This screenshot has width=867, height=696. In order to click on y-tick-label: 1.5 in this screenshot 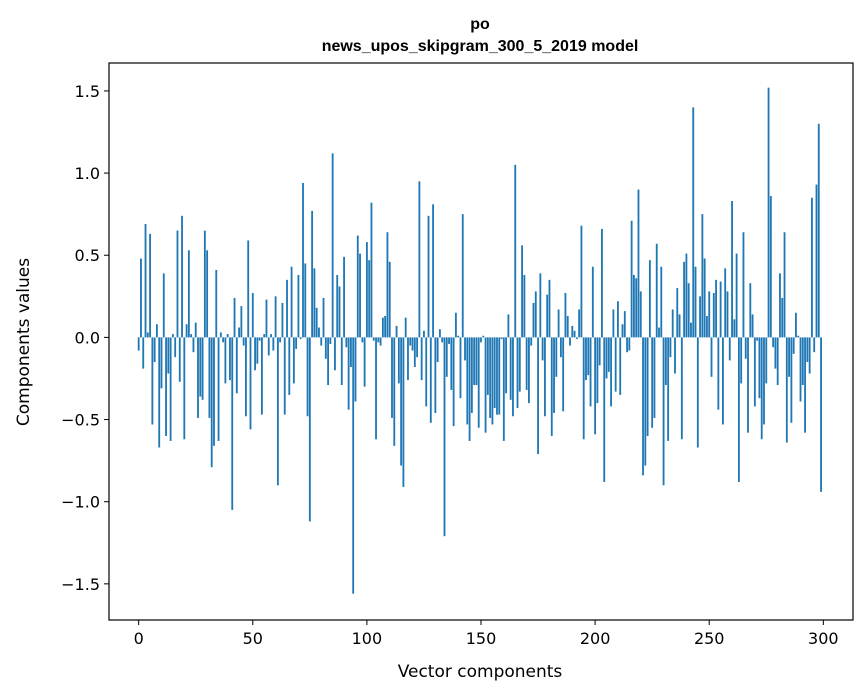, I will do `click(87, 91)`.